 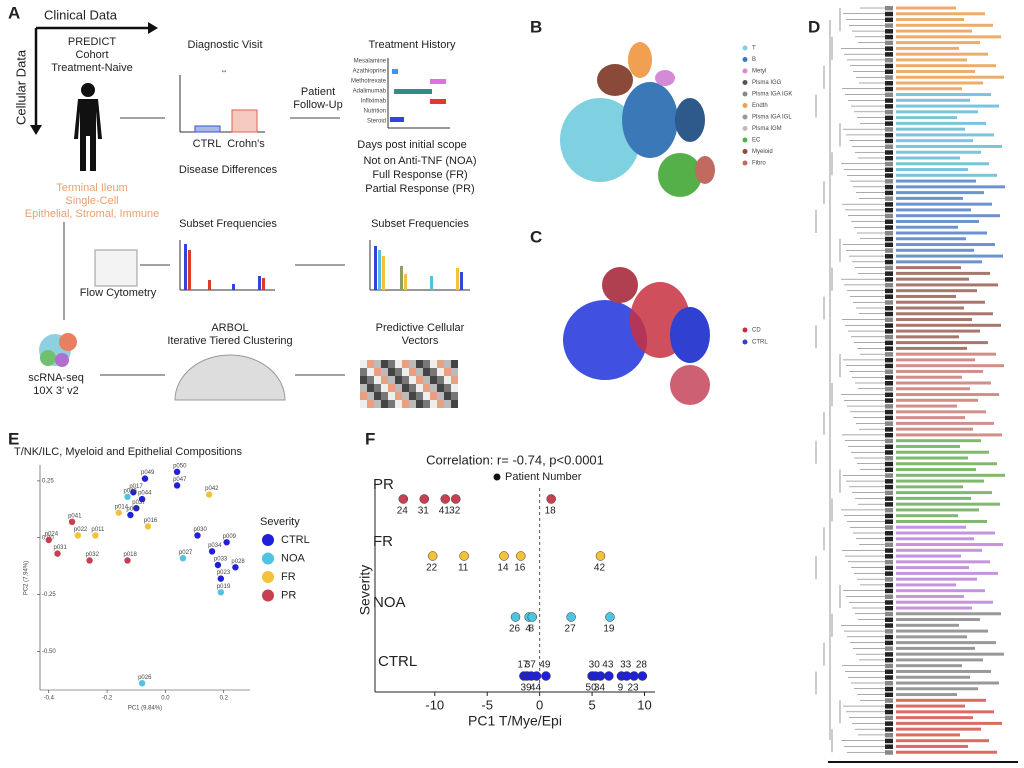 What do you see at coordinates (463, 568) in the screenshot?
I see `point-label: 11` at bounding box center [463, 568].